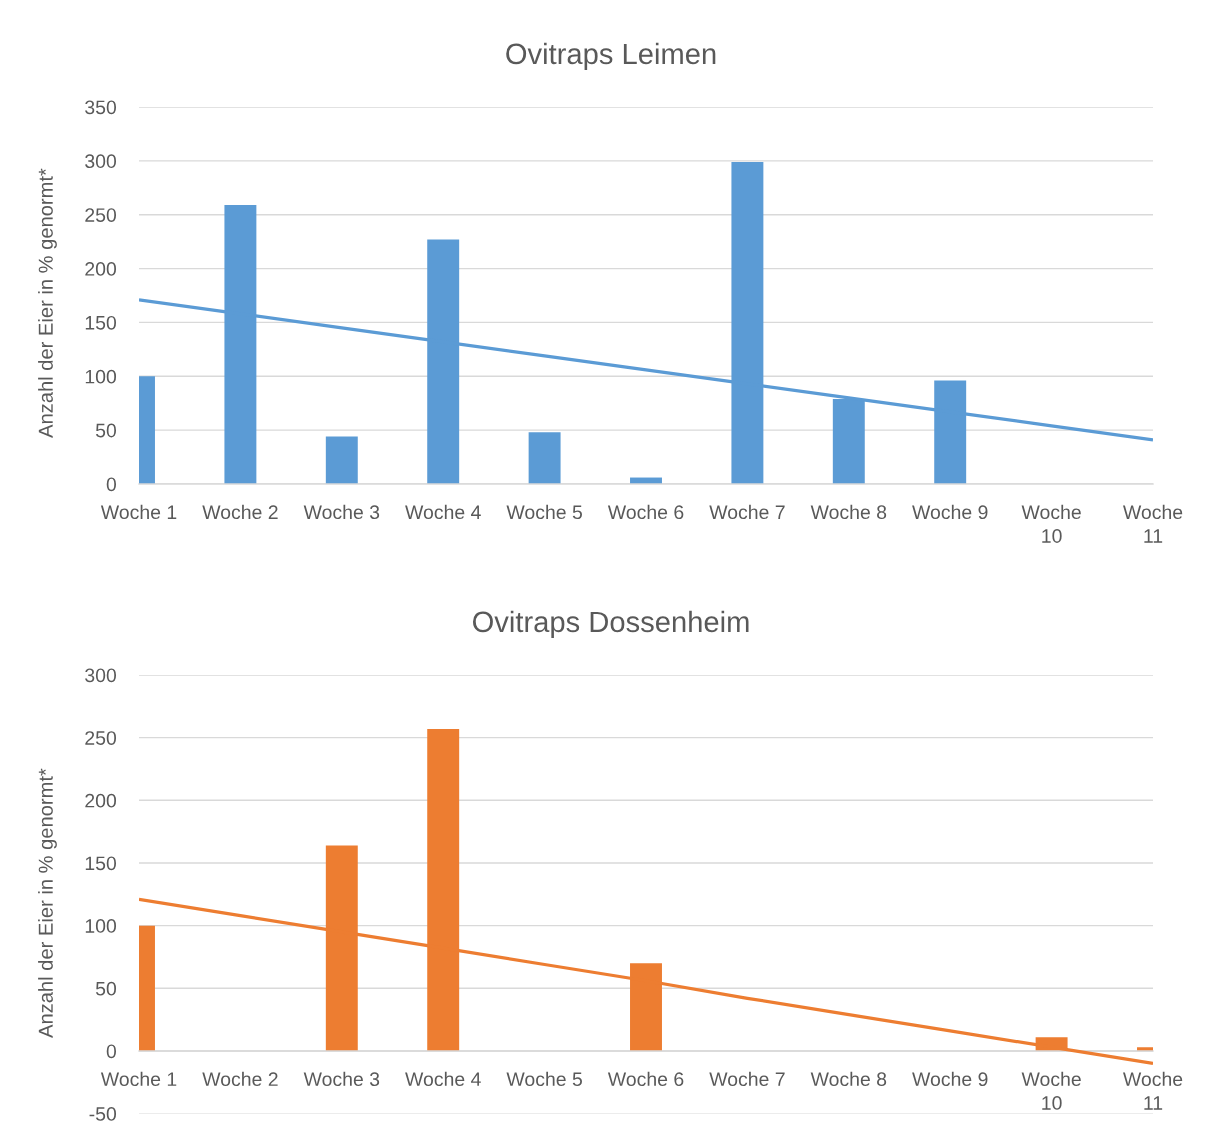  I want to click on chart-title: Ovitraps Dossenheim, so click(610, 624).